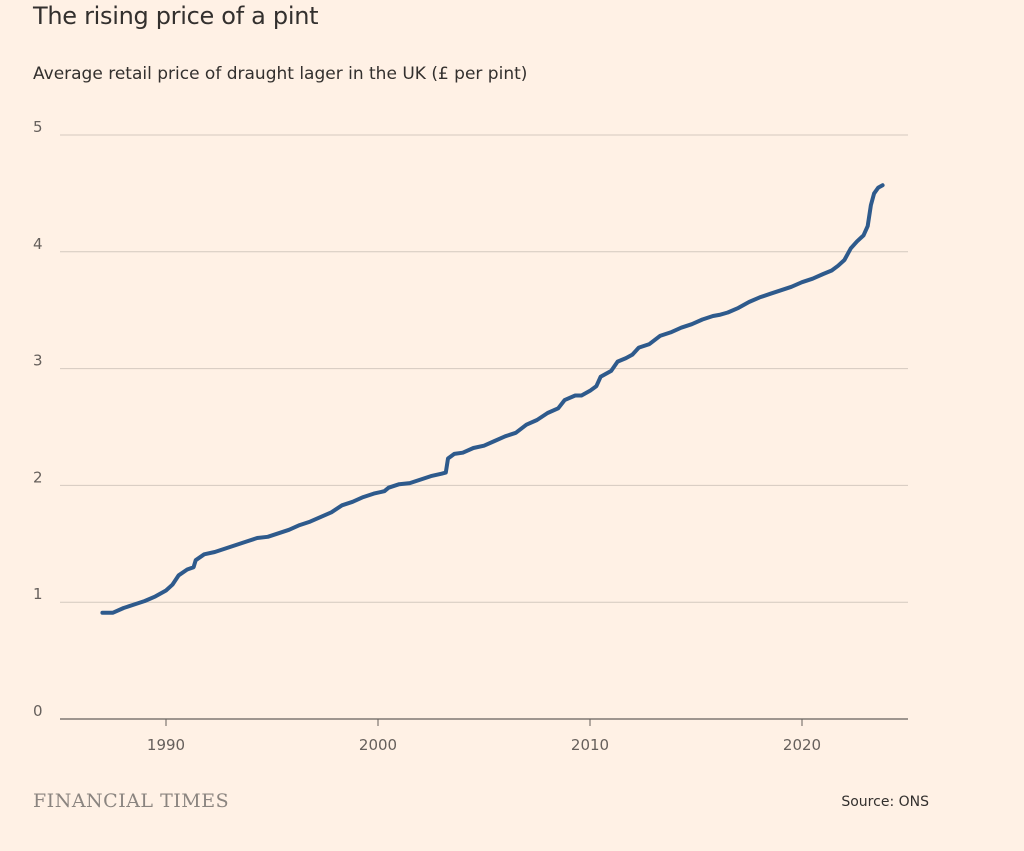 The height and width of the screenshot is (851, 1024). Describe the element at coordinates (378, 745) in the screenshot. I see `x-tick-label: 2000` at that location.